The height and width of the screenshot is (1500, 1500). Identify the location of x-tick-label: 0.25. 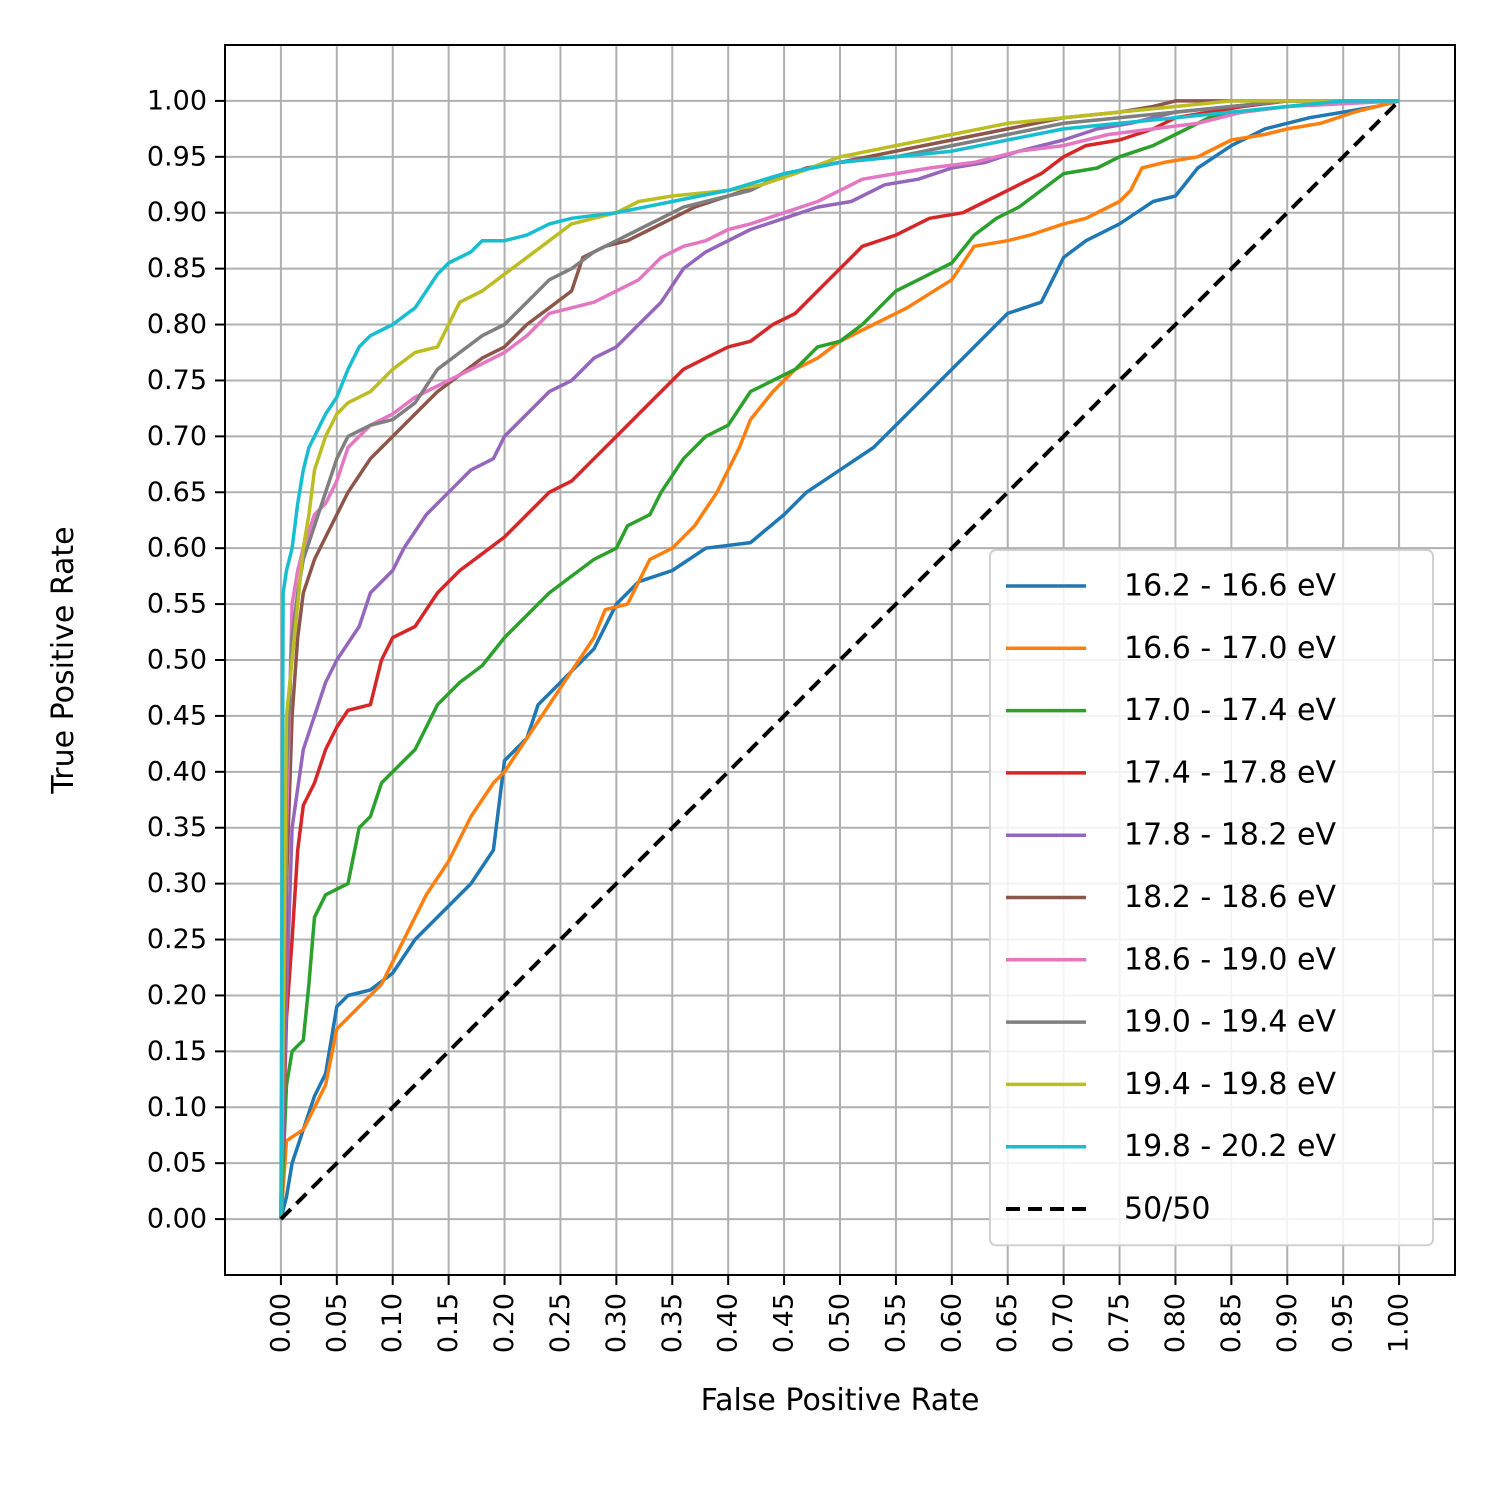
(560, 1323).